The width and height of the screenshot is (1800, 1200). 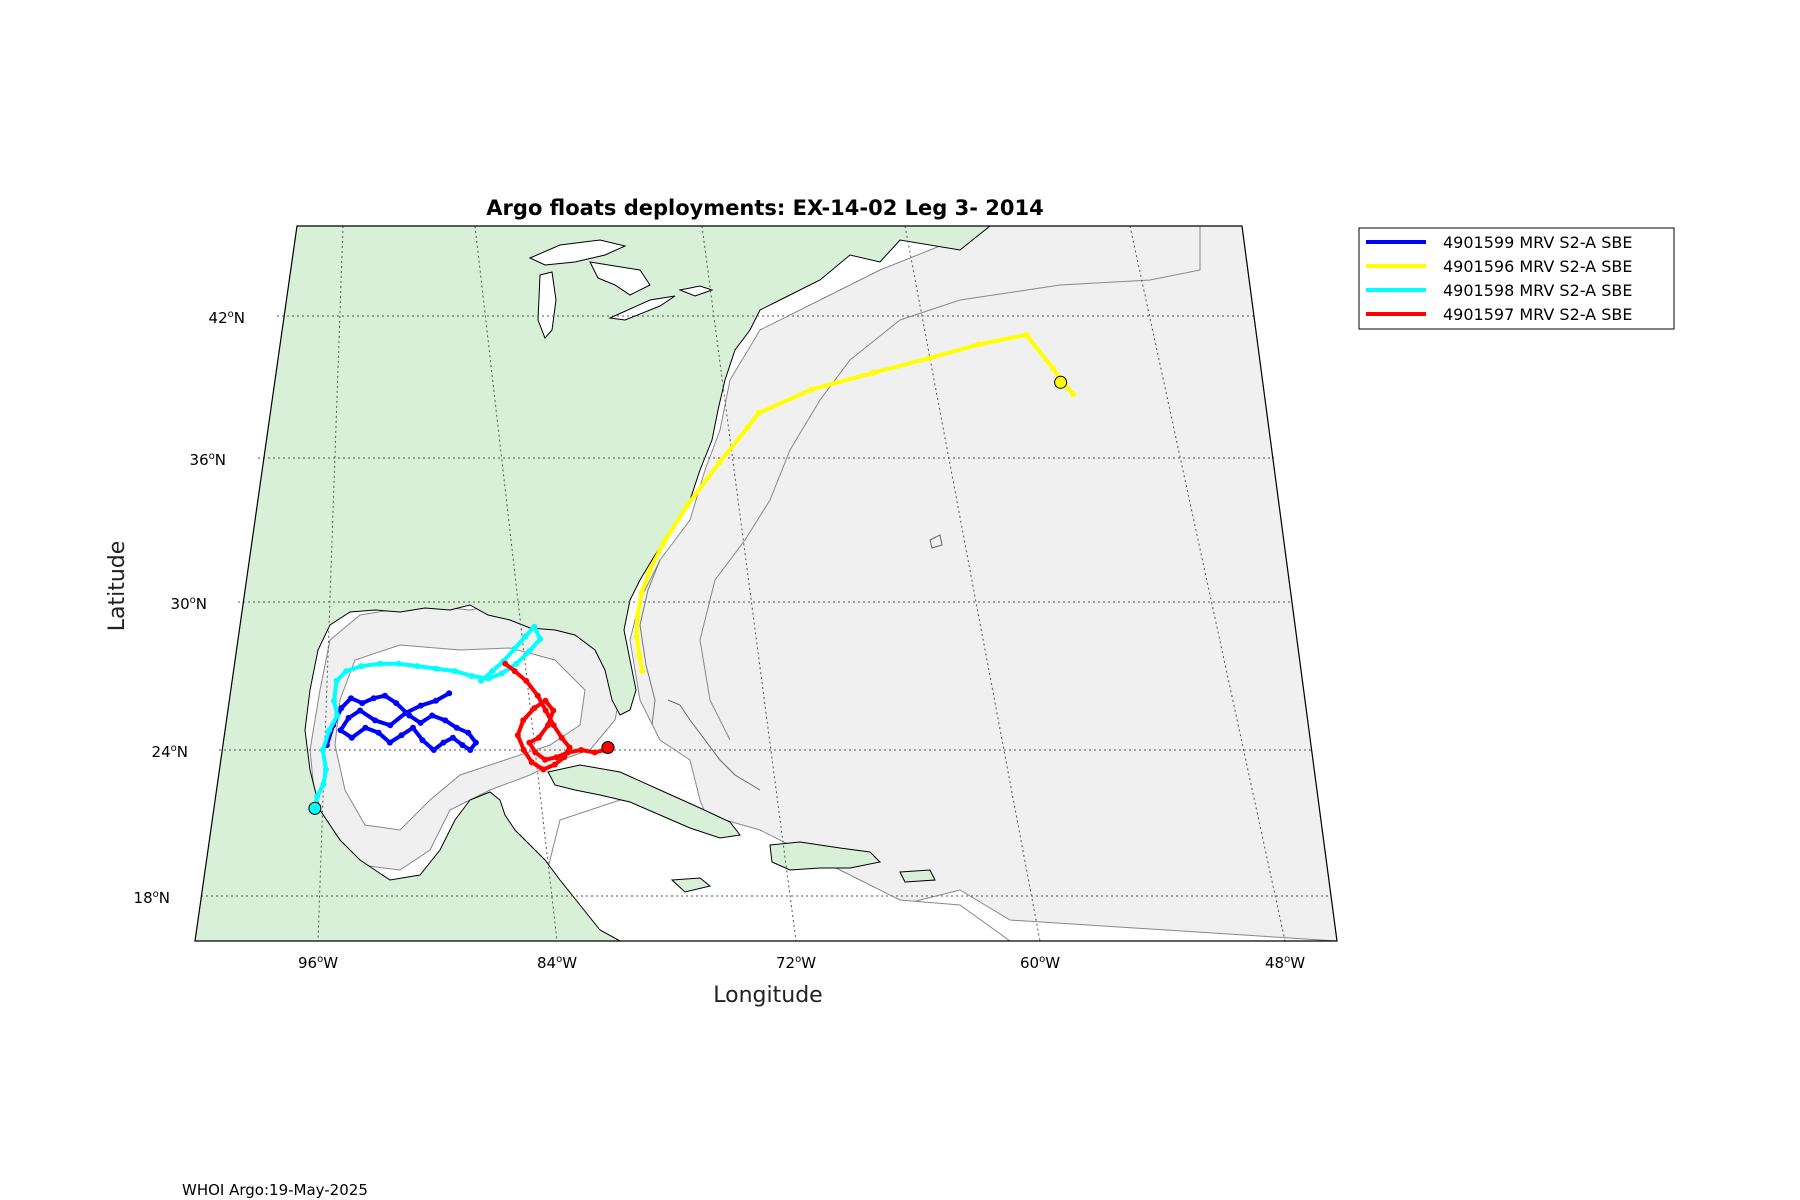 What do you see at coordinates (152, 898) in the screenshot?
I see `lat-tick-18: 18oN` at bounding box center [152, 898].